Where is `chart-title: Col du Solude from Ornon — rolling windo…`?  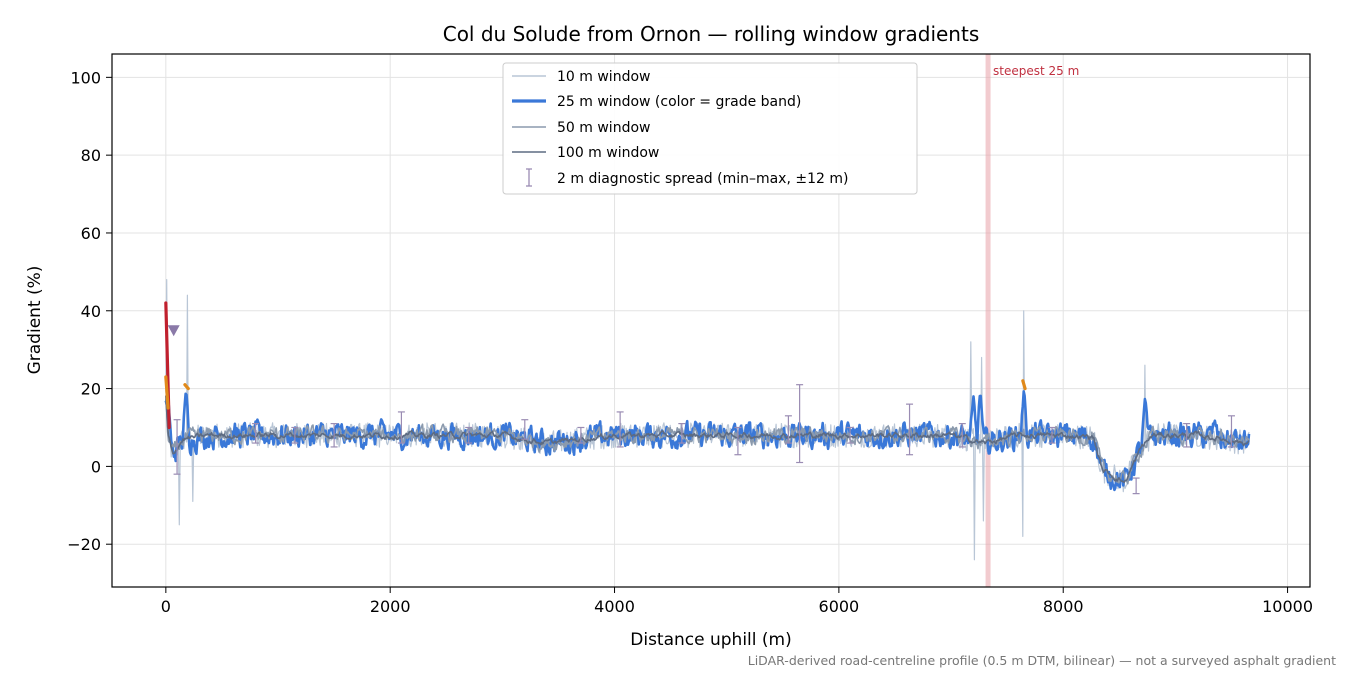 chart-title: Col du Solude from Ornon — rolling windo… is located at coordinates (711, 34).